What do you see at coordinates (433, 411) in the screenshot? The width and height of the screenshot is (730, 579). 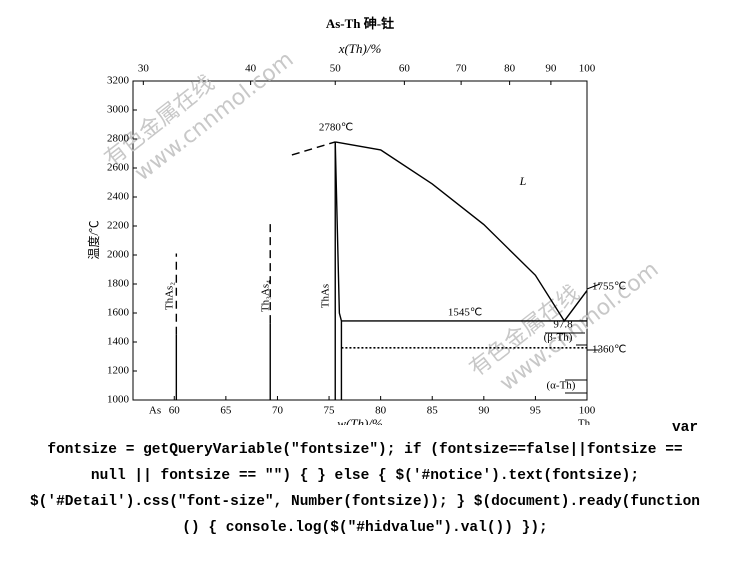 I see `x-tick-label: 85` at bounding box center [433, 411].